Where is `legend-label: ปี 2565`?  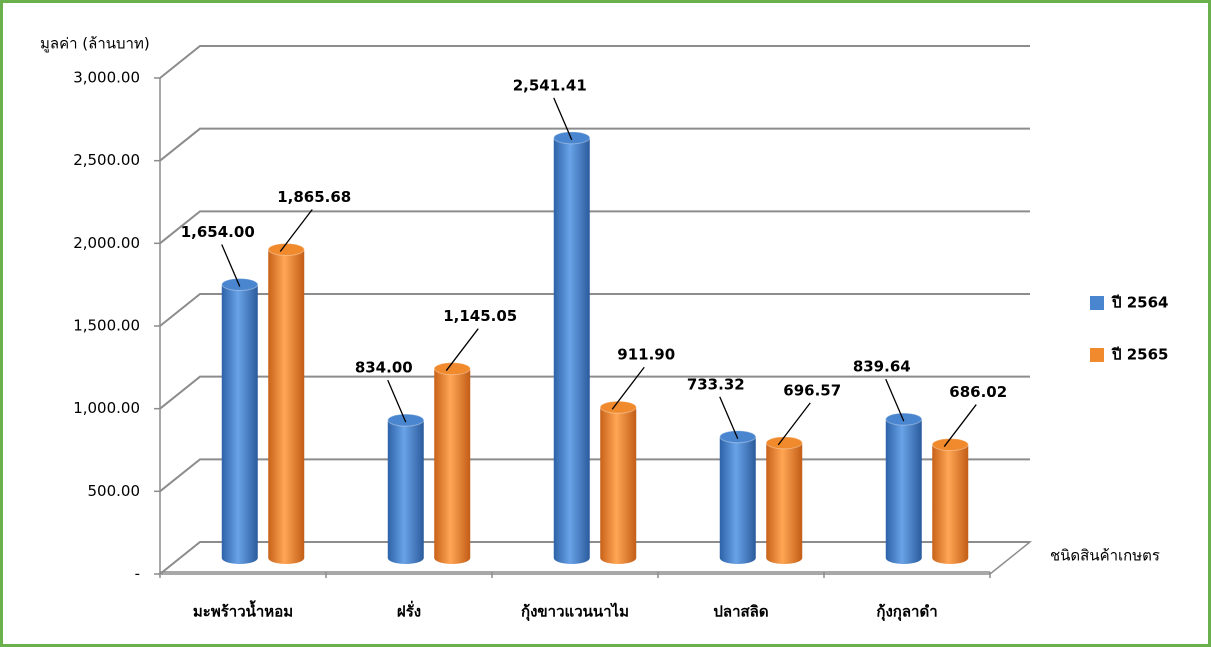
legend-label: ปี 2565 is located at coordinates (1139, 355).